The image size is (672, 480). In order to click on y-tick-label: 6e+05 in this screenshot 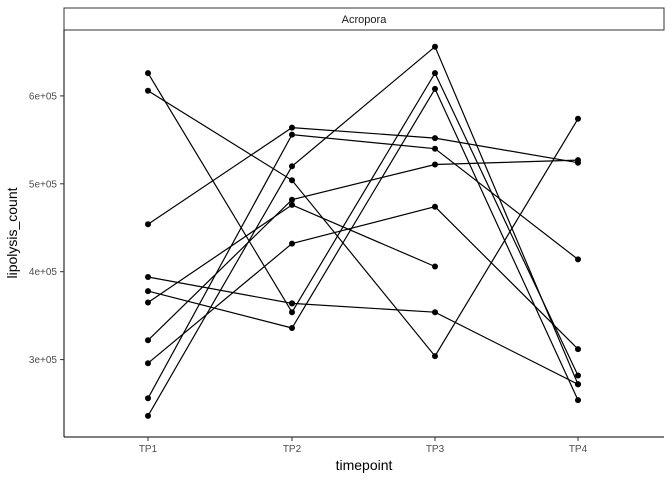, I will do `click(43, 96)`.